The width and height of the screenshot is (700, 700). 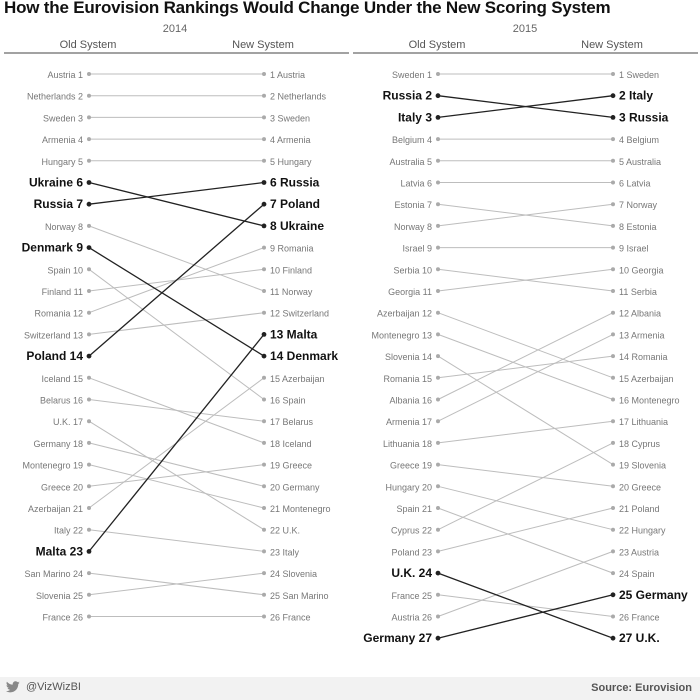 What do you see at coordinates (525, 410) in the screenshot?
I see `slope-line-1-Slovenia` at bounding box center [525, 410].